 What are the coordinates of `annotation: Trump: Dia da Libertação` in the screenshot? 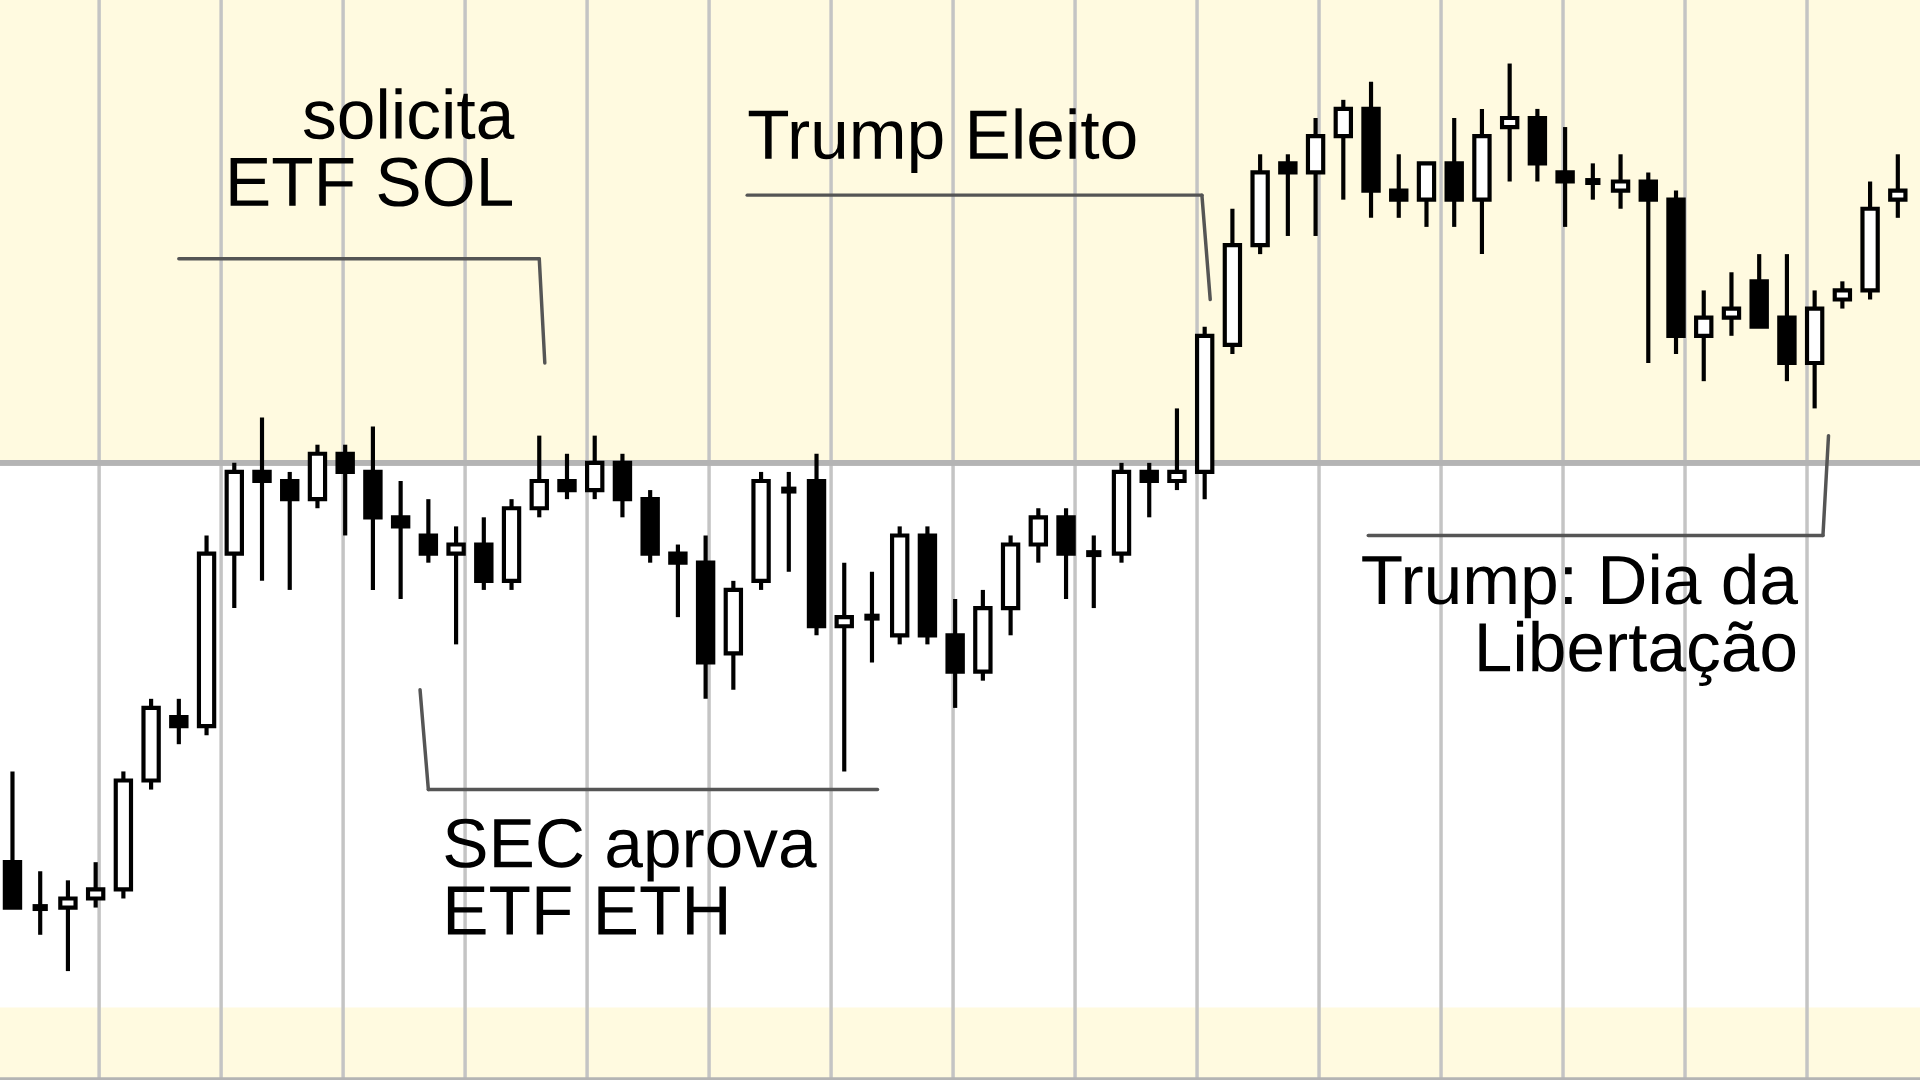 It's located at (1580, 619).